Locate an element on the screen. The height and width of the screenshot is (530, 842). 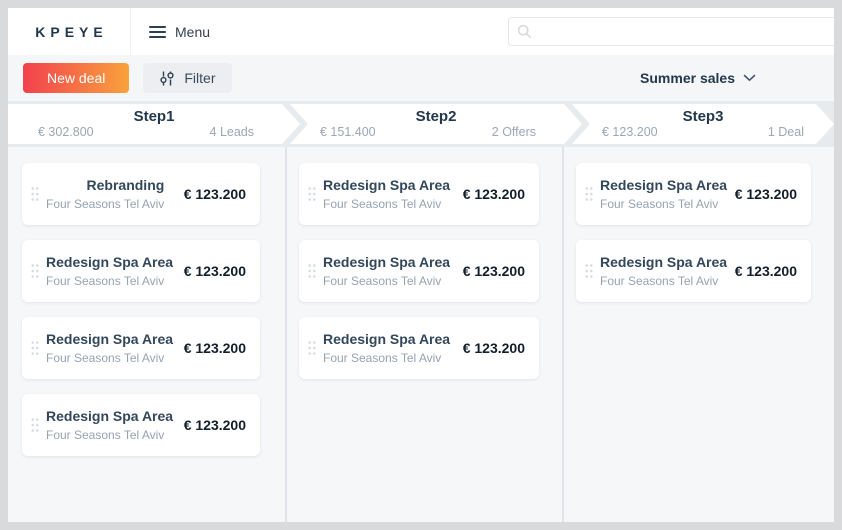
pipeline-step-header-3: Step3 € 123.200 1 Deal is located at coordinates (703, 124).